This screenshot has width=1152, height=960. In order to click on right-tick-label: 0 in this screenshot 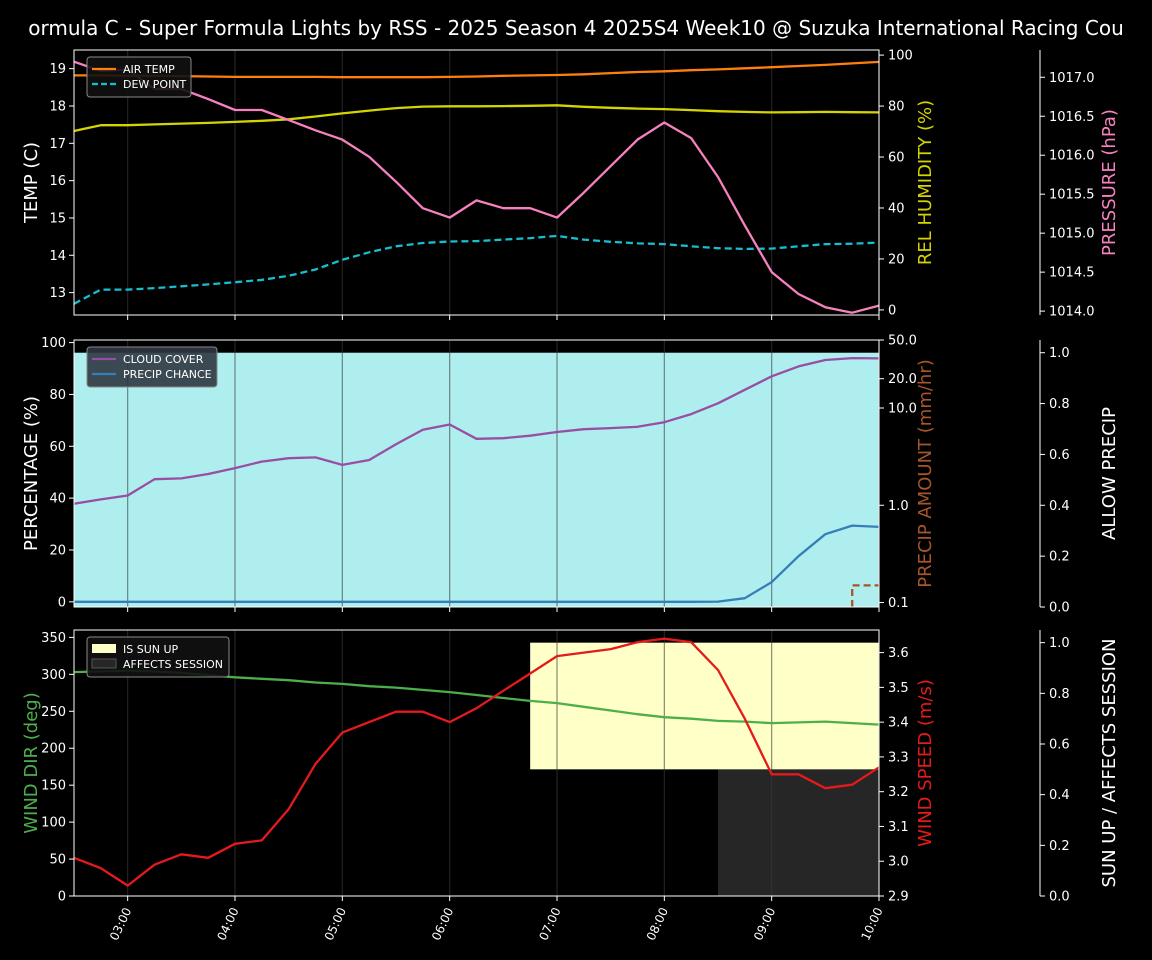, I will do `click(892, 310)`.